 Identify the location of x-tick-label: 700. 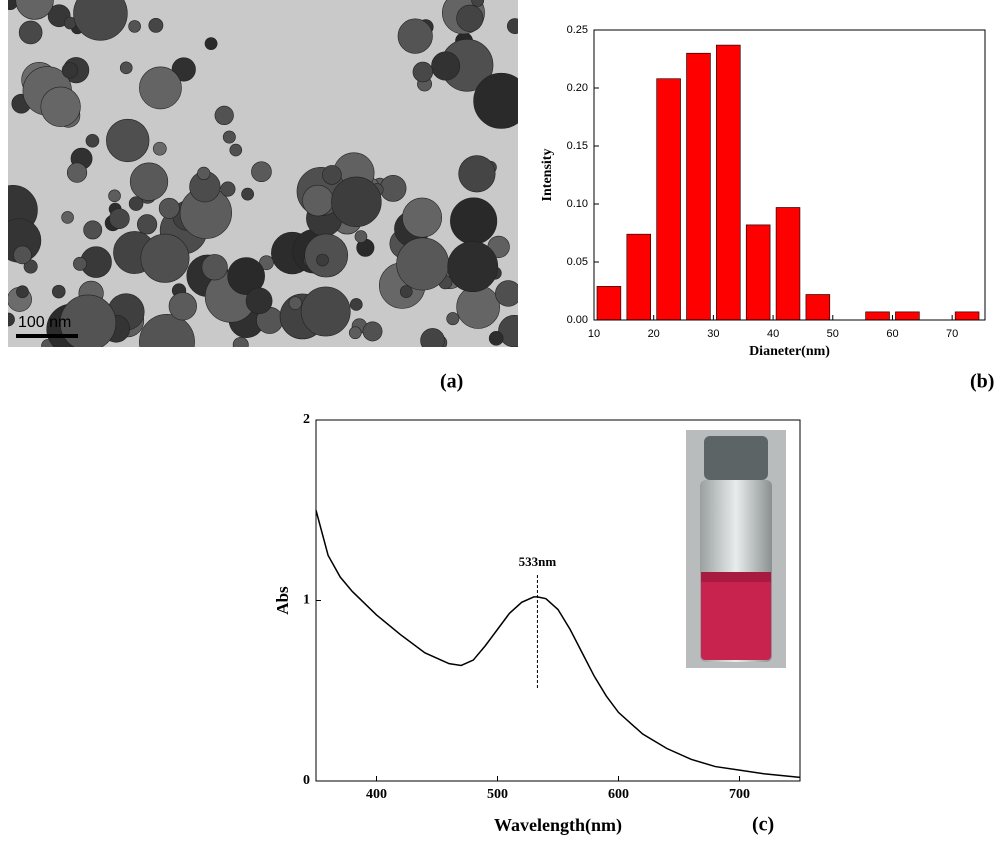
(739, 794).